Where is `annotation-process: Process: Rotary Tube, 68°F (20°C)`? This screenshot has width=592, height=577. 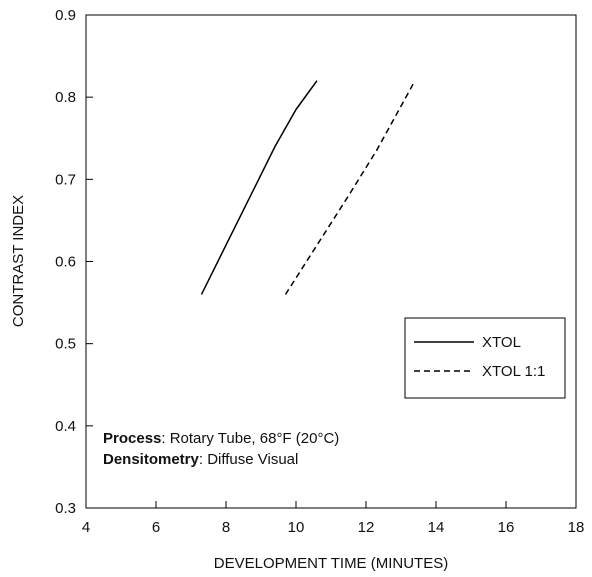 annotation-process: Process: Rotary Tube, 68°F (20°C) is located at coordinates (221, 438).